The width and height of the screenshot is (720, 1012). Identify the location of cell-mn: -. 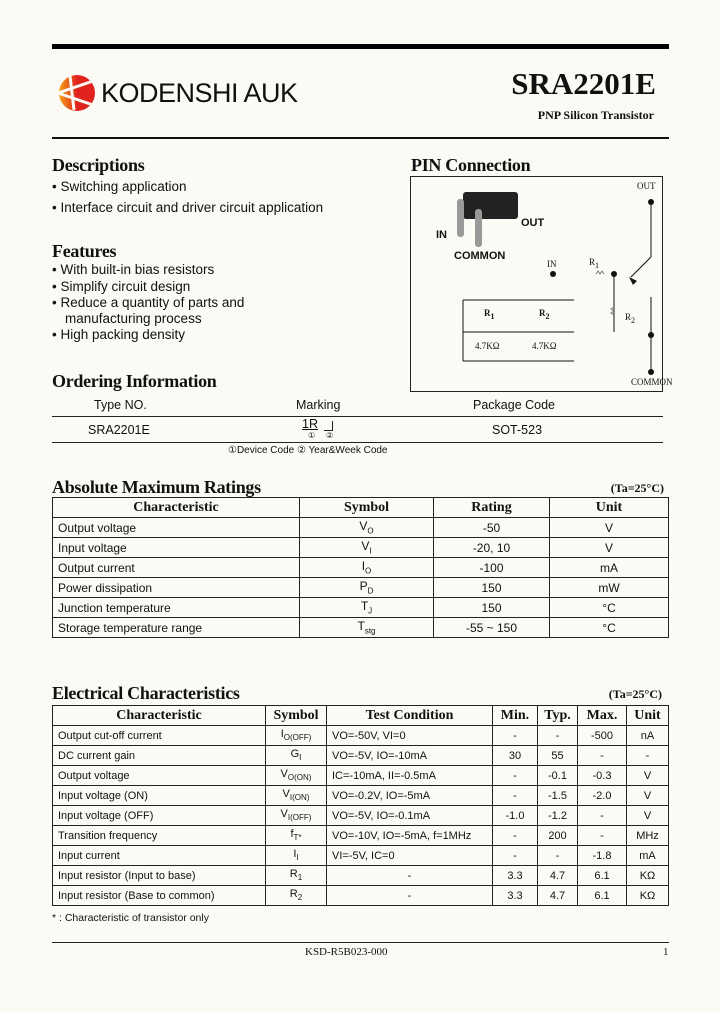
(515, 795).